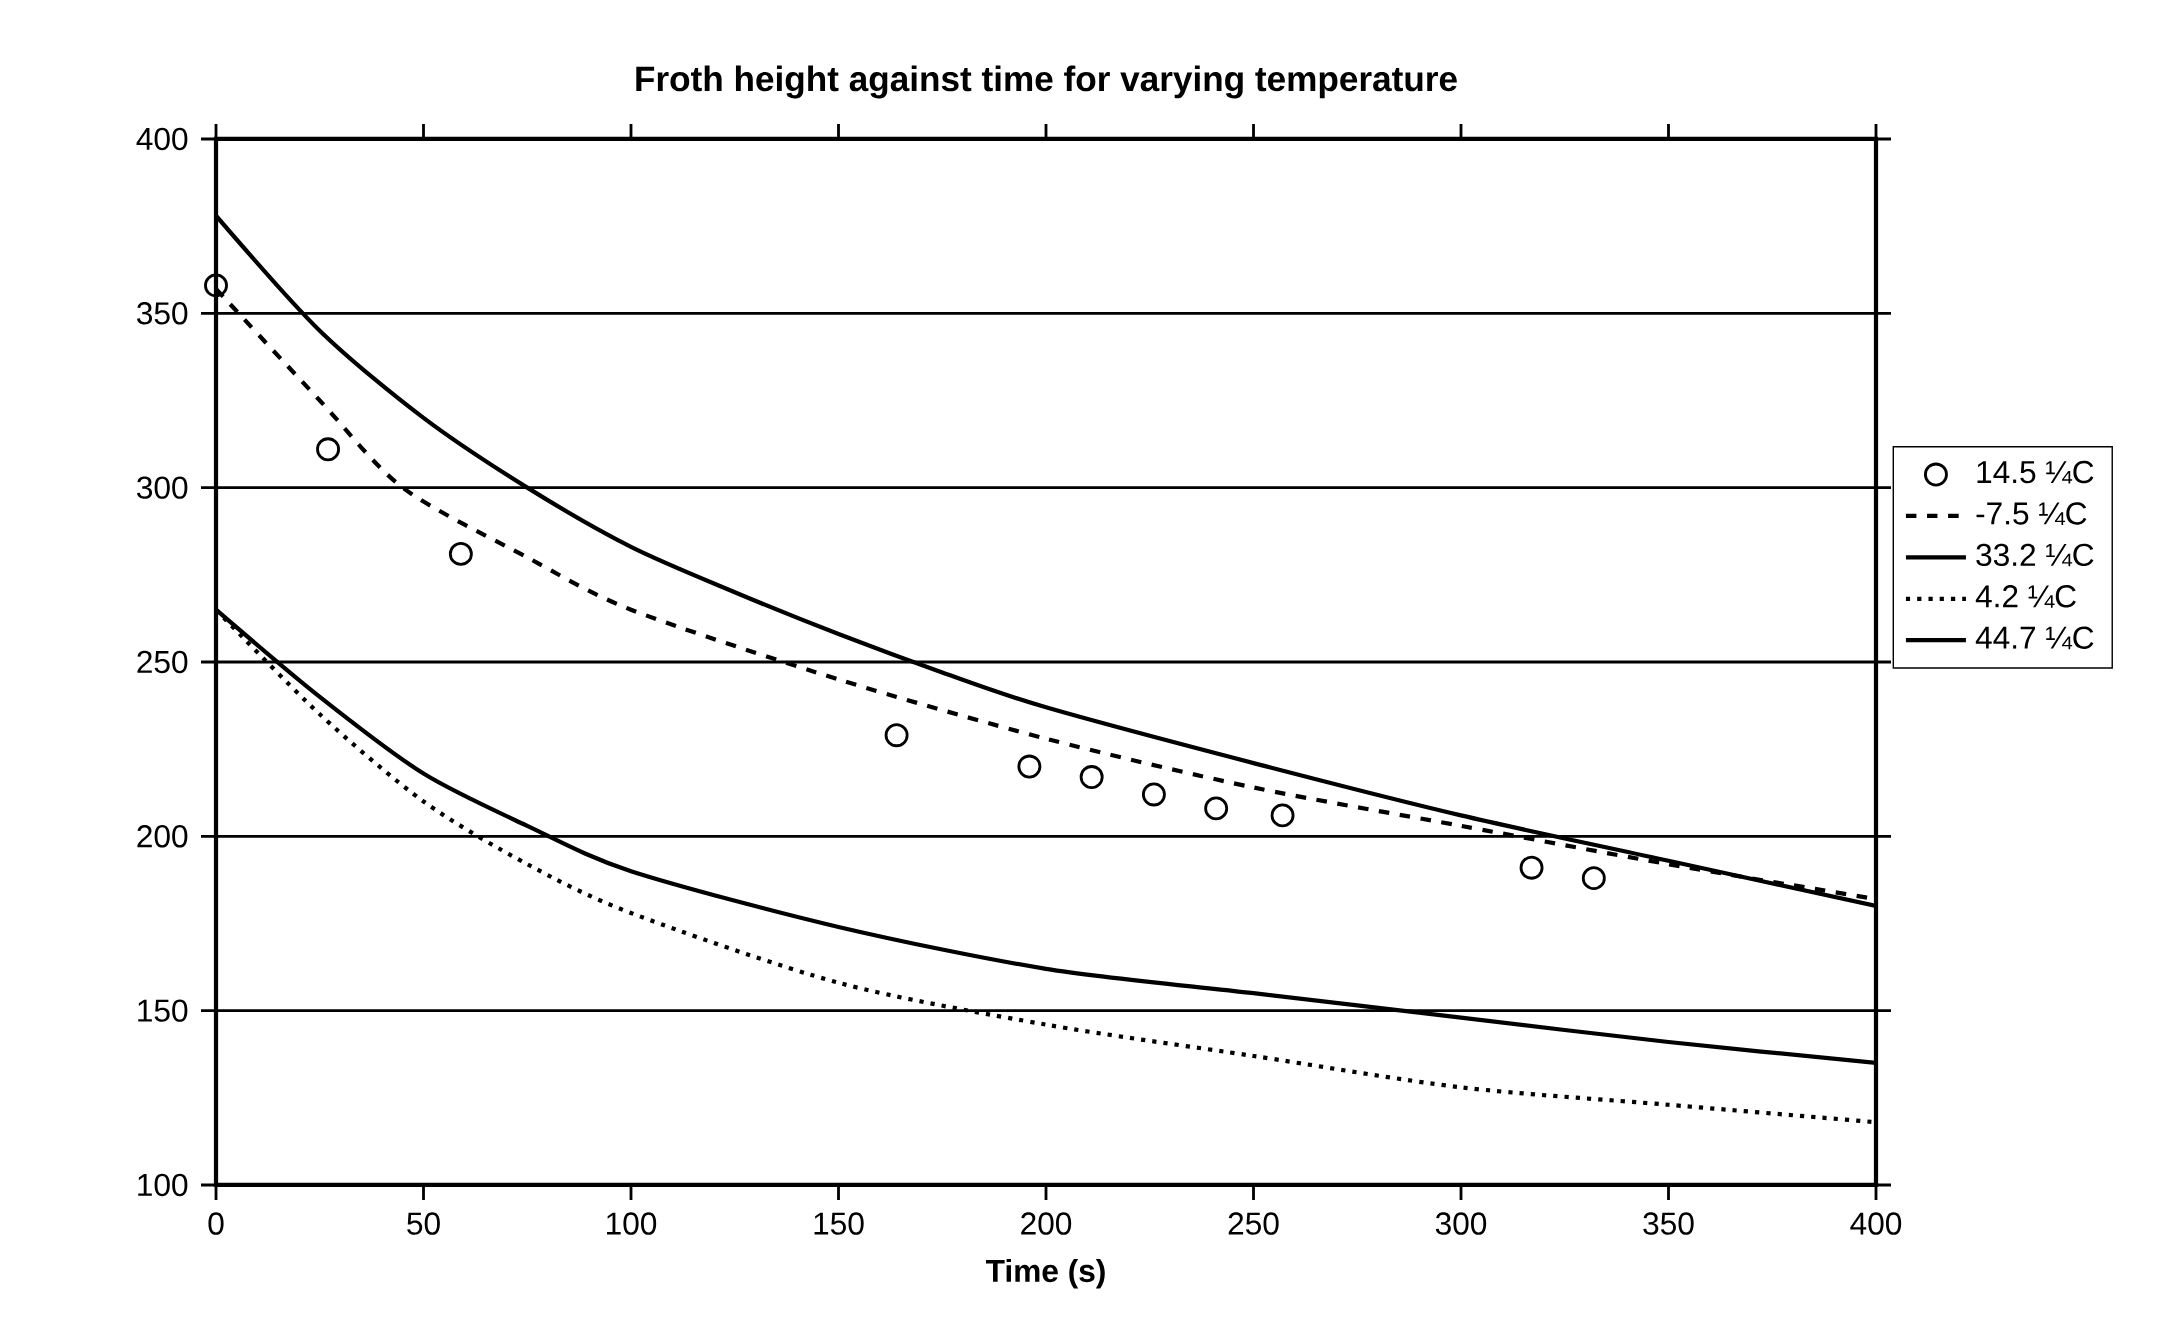  What do you see at coordinates (1046, 1223) in the screenshot?
I see `x-tick-label: 200` at bounding box center [1046, 1223].